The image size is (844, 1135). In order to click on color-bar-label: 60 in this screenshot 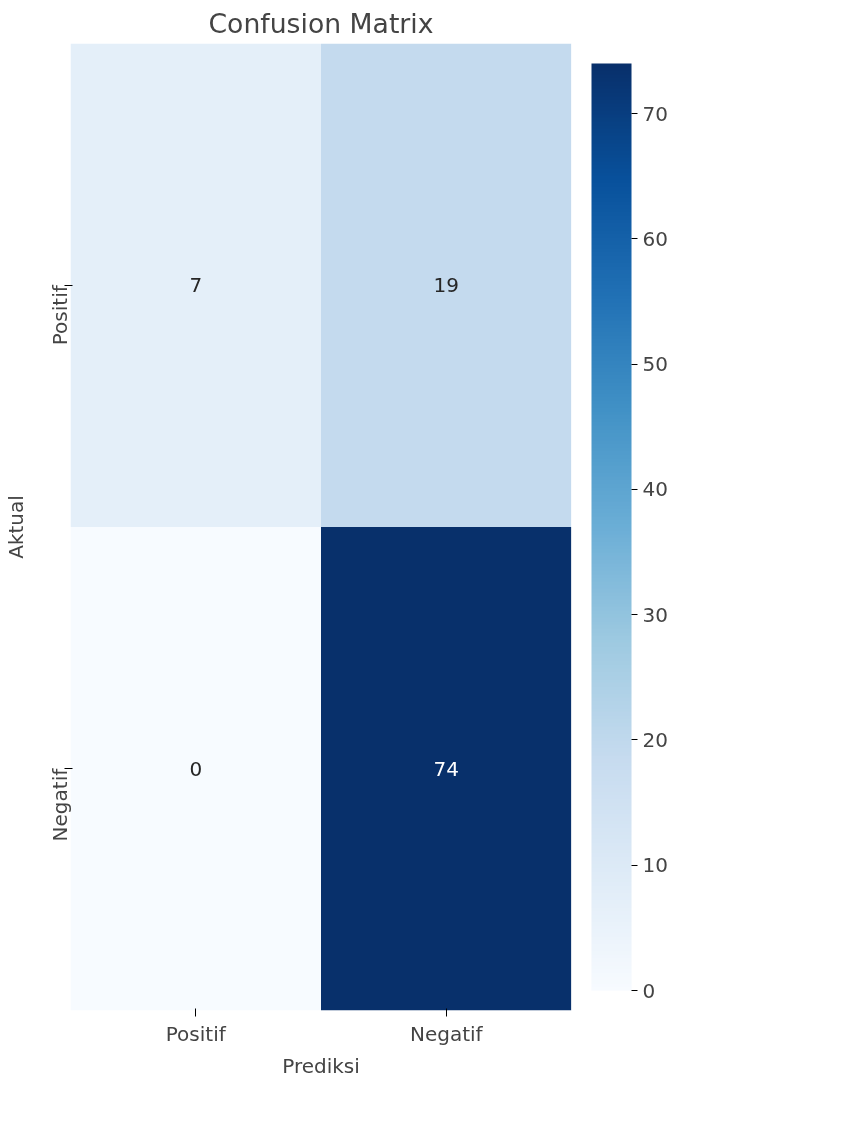, I will do `click(655, 238)`.